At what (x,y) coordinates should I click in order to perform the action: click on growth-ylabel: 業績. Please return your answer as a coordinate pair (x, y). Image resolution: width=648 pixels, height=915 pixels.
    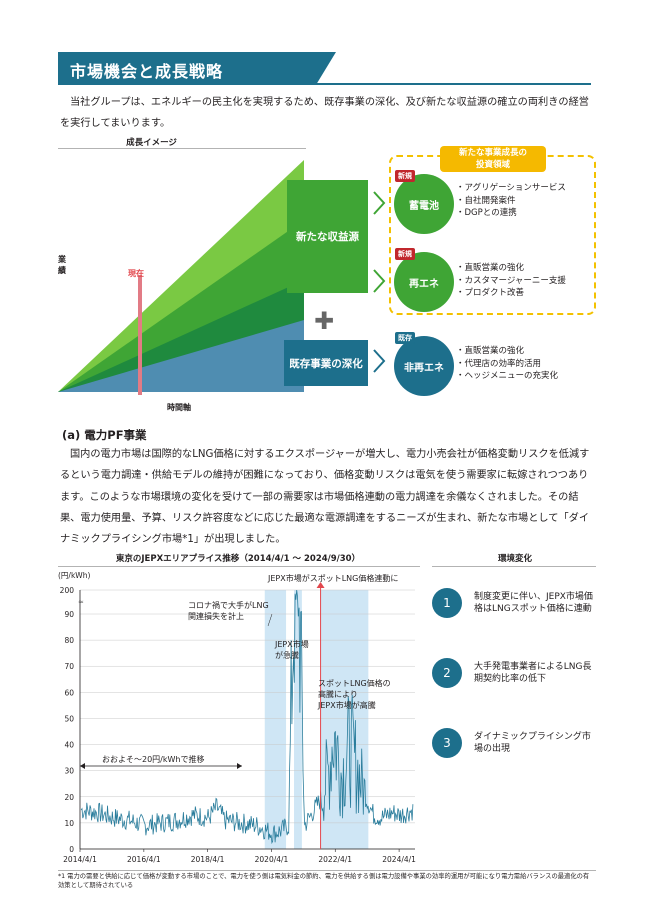
    Looking at the image, I should click on (62, 265).